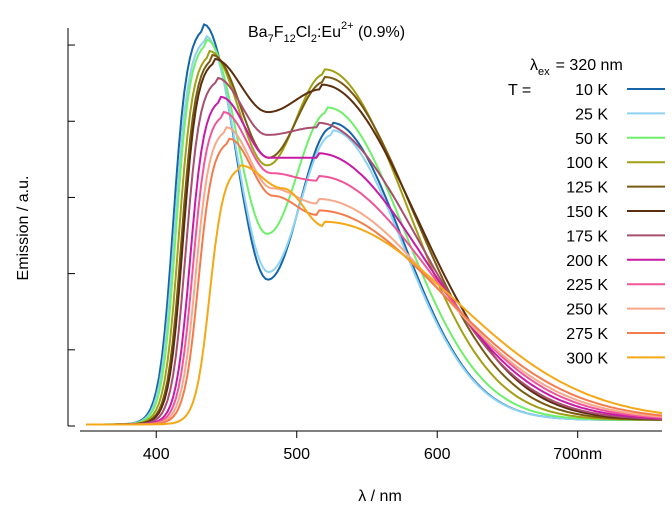  Describe the element at coordinates (587, 261) in the screenshot. I see `legend-label: 200 K` at that location.